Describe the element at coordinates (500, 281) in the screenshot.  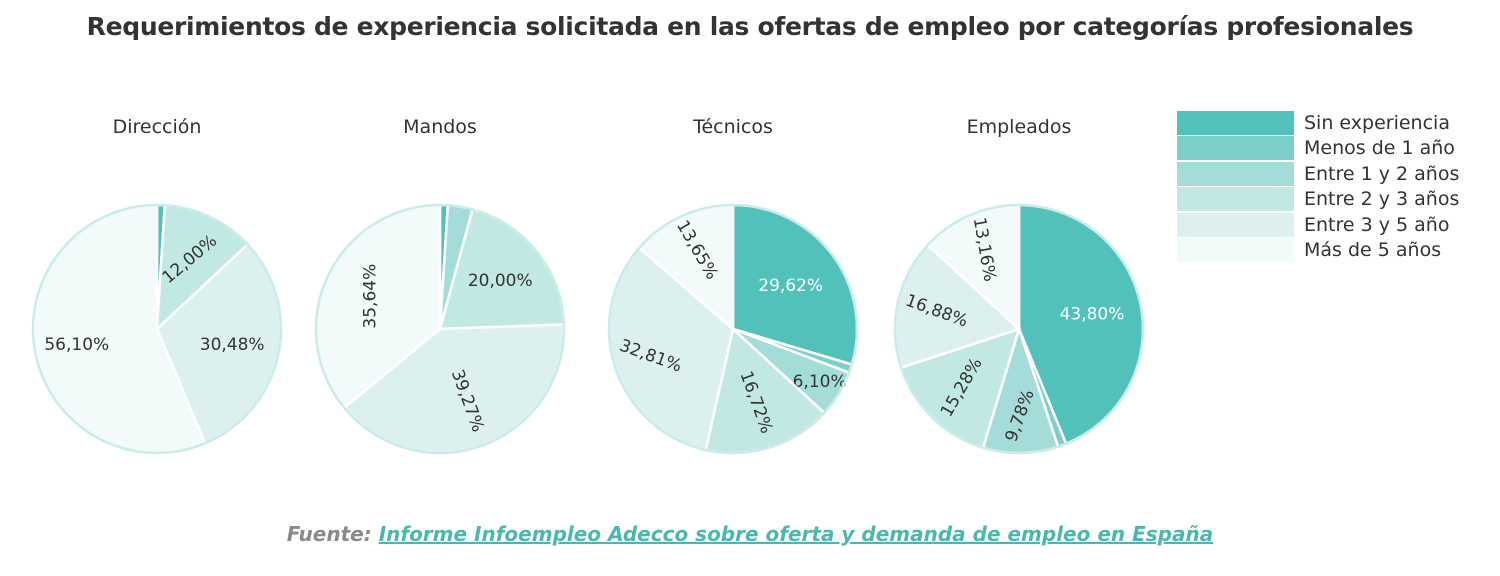
I see `slice-label: 20,00%` at that location.